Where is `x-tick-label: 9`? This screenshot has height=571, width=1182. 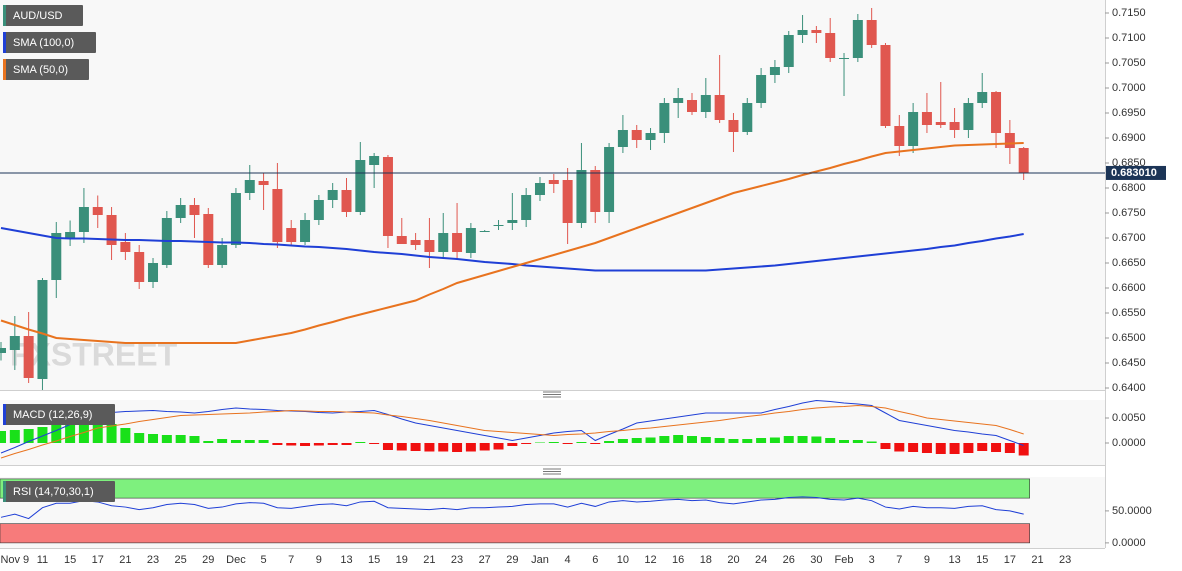
x-tick-label: 9 is located at coordinates (319, 560).